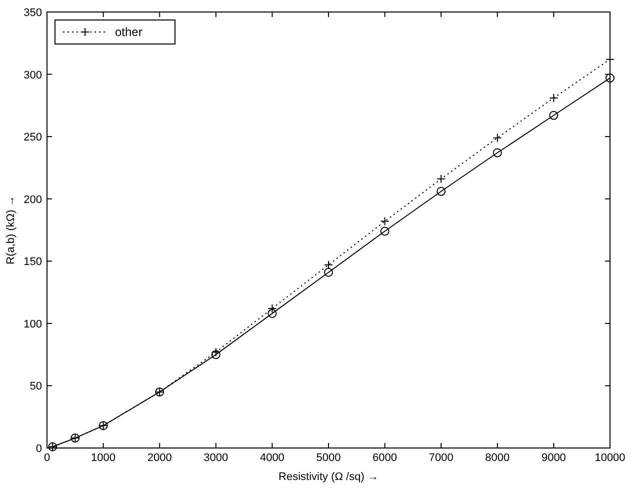 This screenshot has height=488, width=632. What do you see at coordinates (272, 458) in the screenshot?
I see `x-tick-label: 4000` at bounding box center [272, 458].